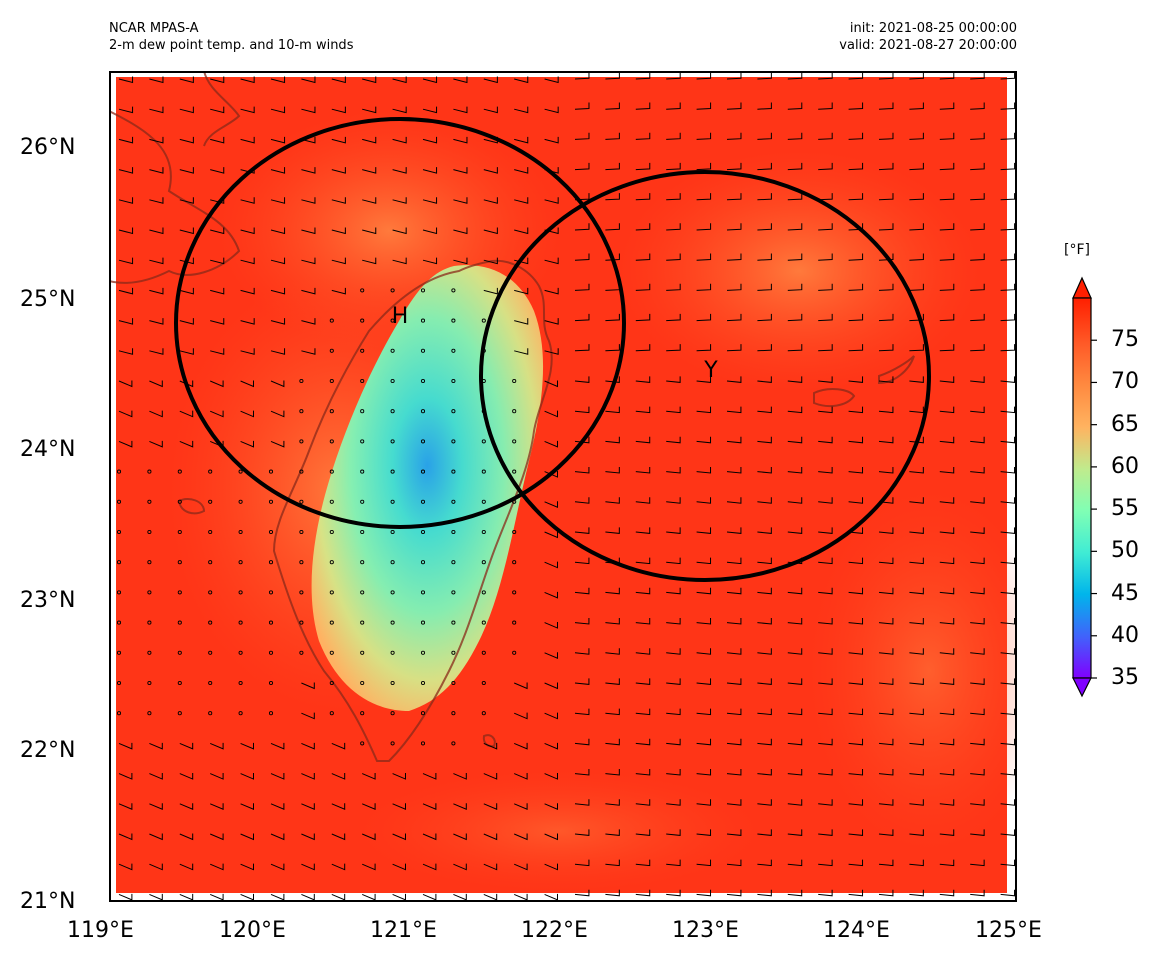 This screenshot has height=969, width=1167. I want to click on lat-label-26: 26°N, so click(48, 147).